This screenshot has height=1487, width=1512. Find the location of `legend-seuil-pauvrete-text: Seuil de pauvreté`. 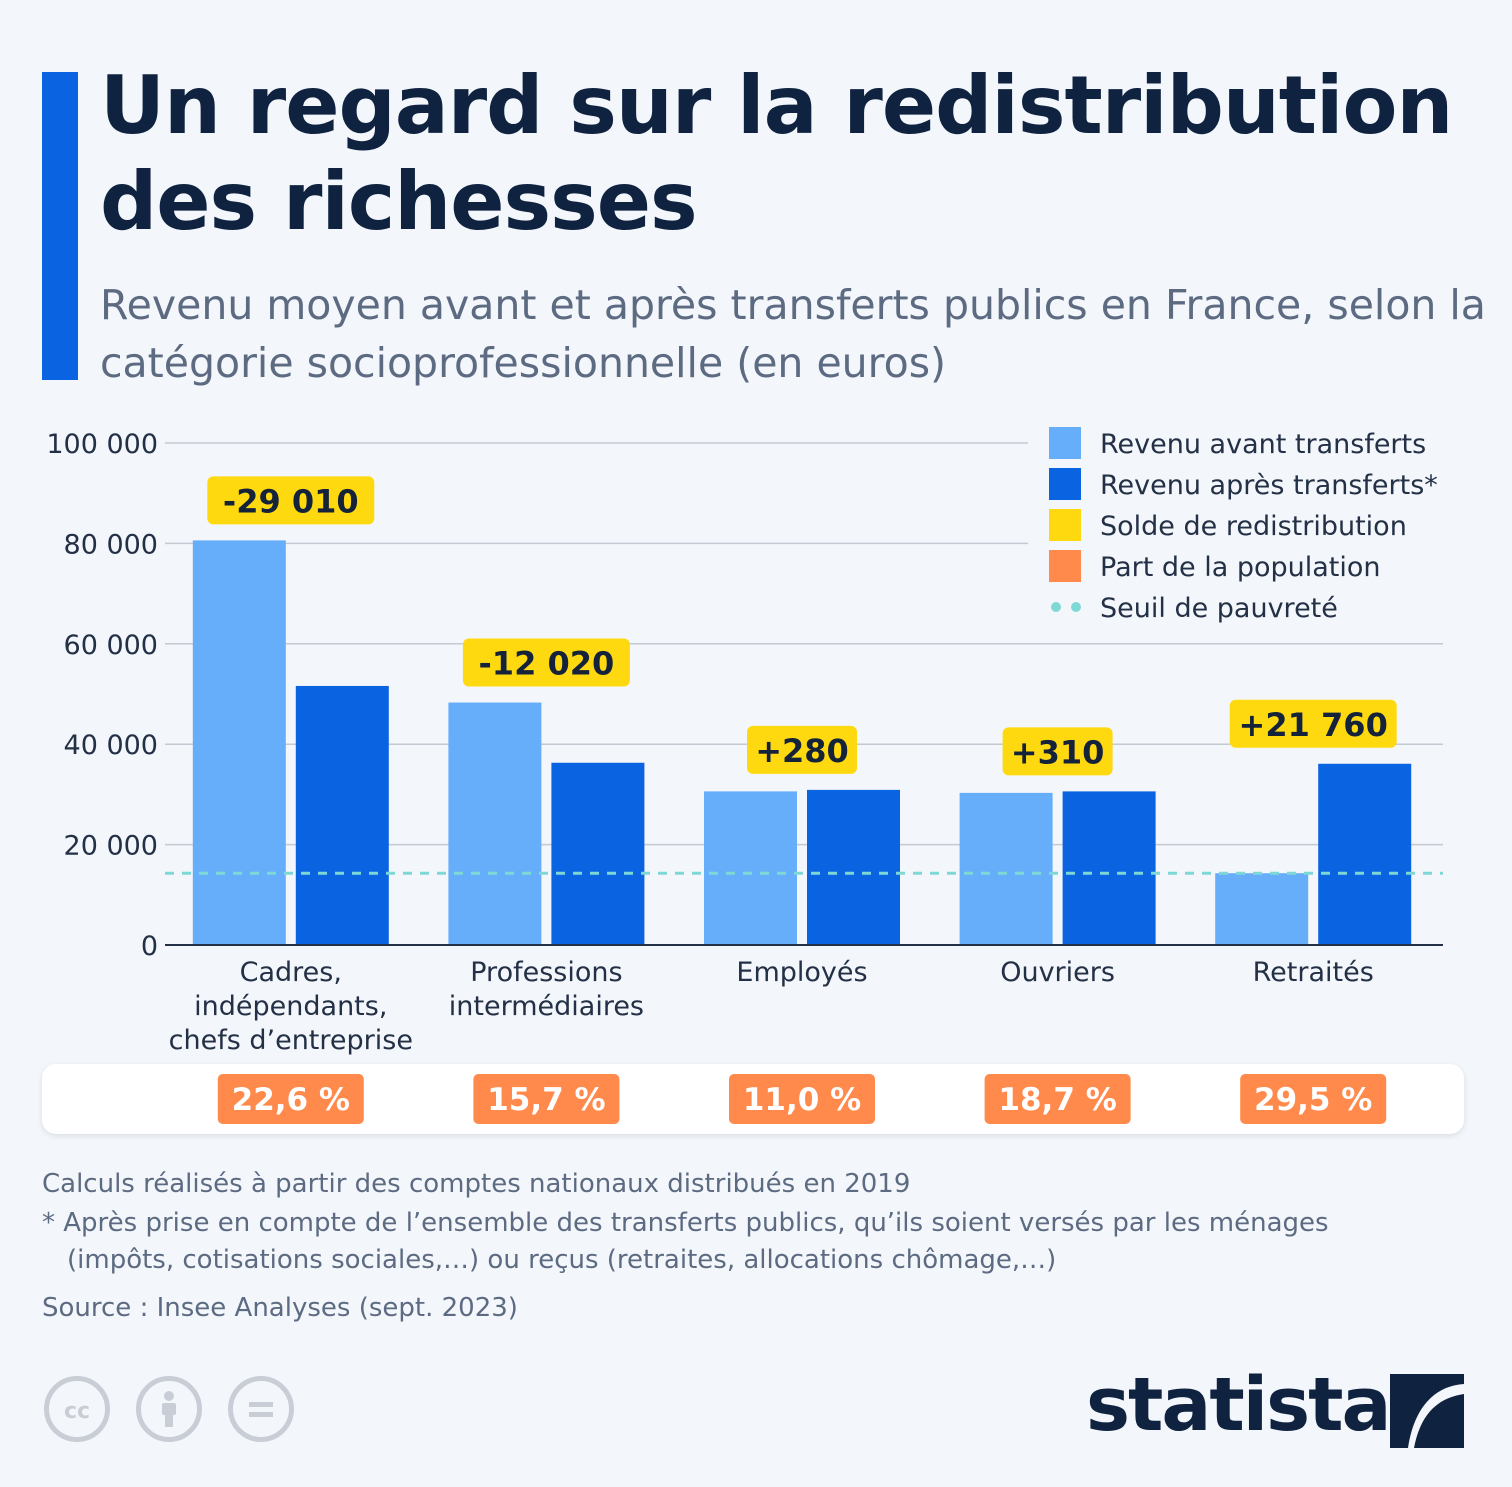

legend-seuil-pauvrete-text: Seuil de pauvreté is located at coordinates (1219, 608).